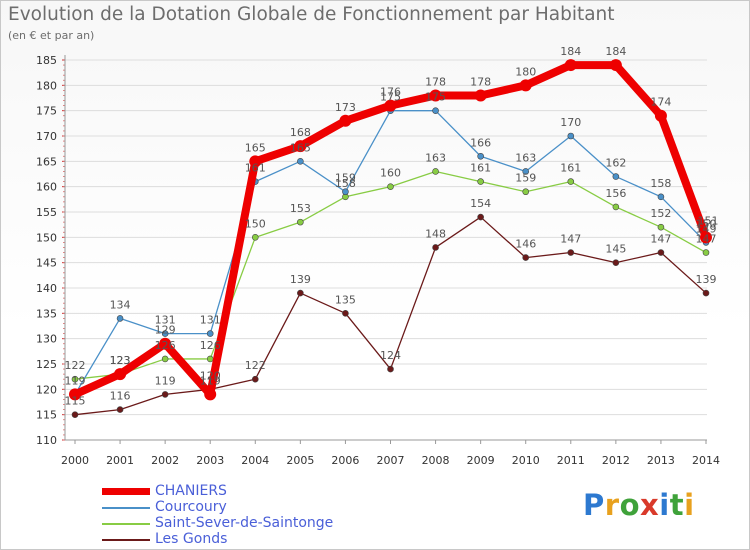 The image size is (750, 550). I want to click on data-label-courcoury: 165, so click(300, 147).